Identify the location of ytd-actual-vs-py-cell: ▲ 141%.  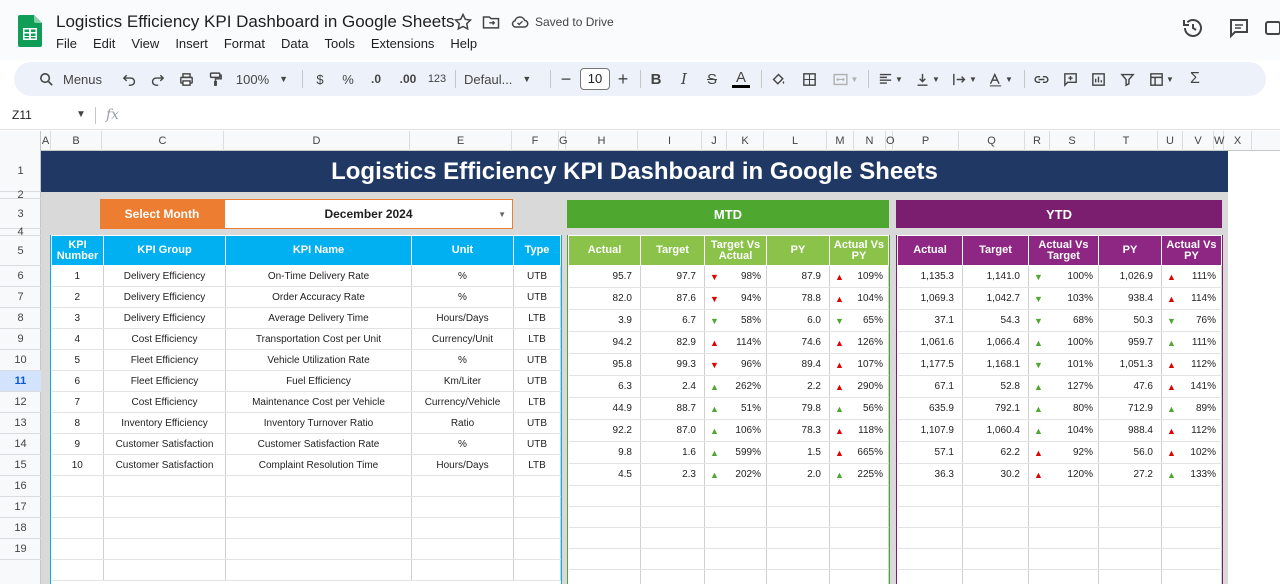
(1191, 386).